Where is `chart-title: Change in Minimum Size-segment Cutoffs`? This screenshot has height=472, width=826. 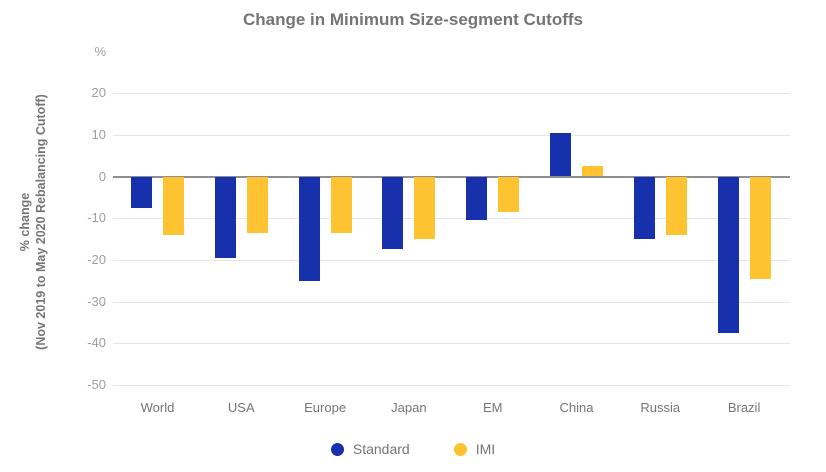
chart-title: Change in Minimum Size-segment Cutoffs is located at coordinates (413, 19).